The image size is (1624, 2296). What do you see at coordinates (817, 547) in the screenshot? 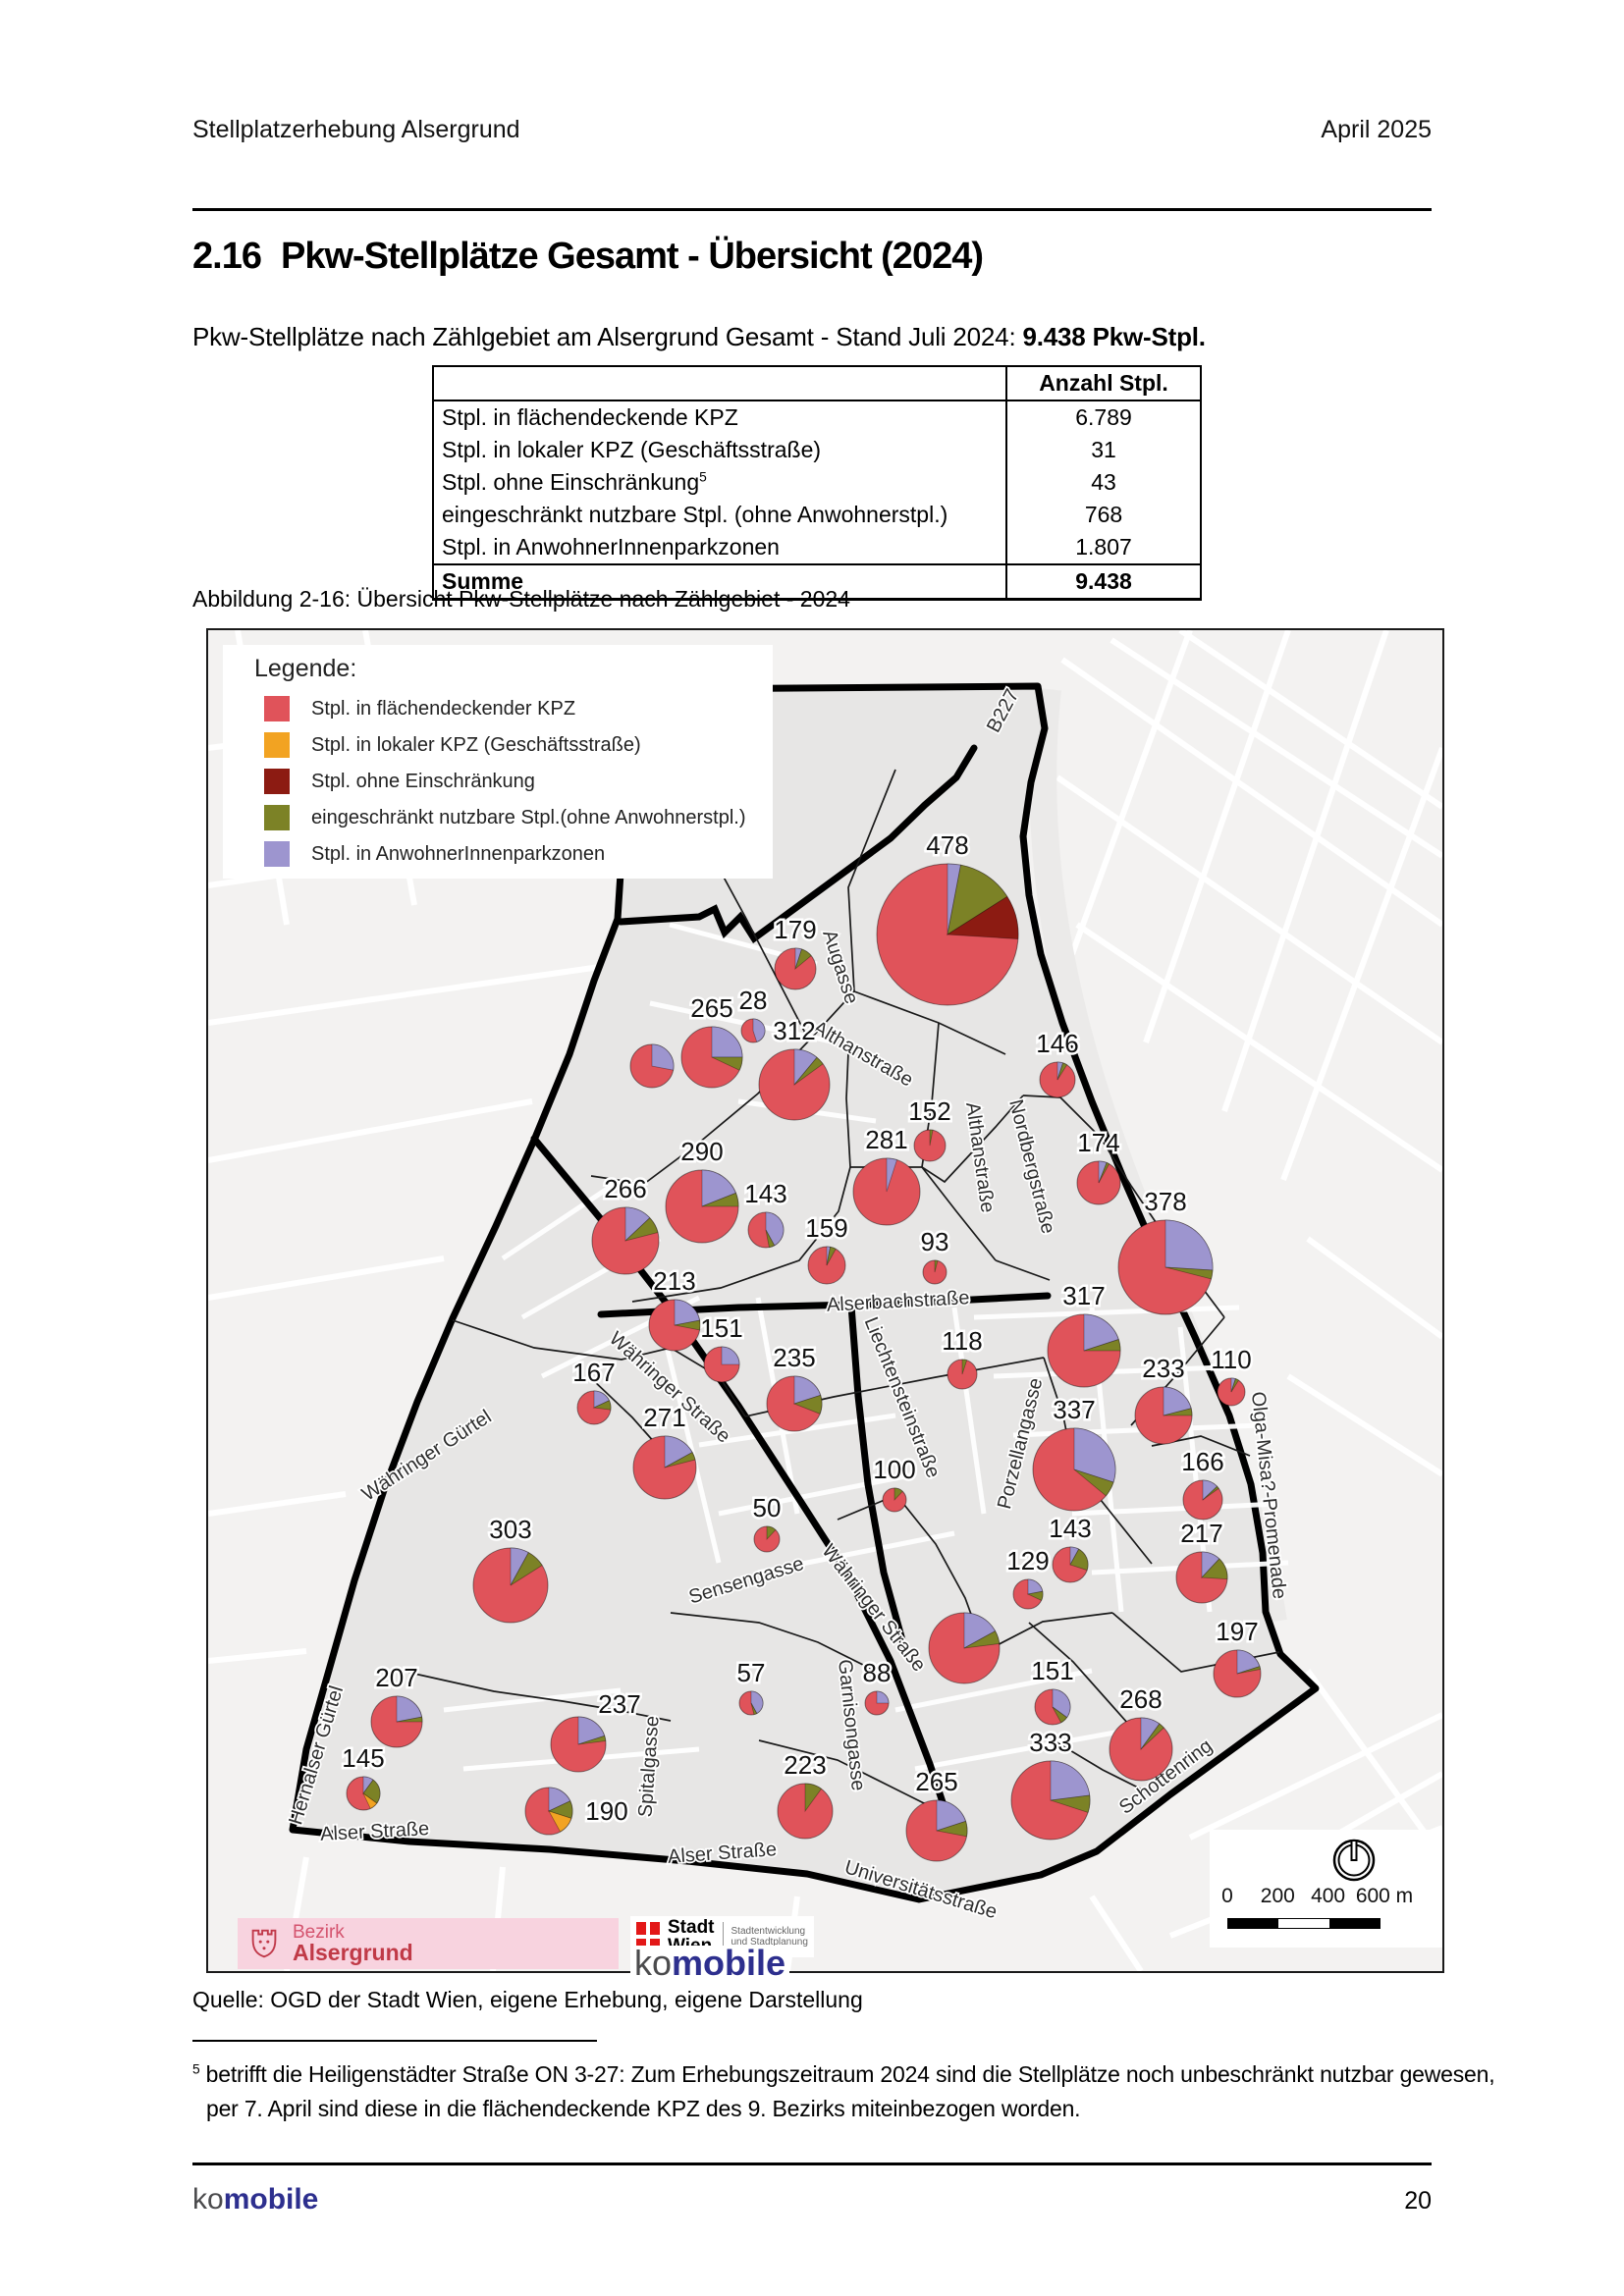
I see `table-row: Stpl. in AnwohnerInnenparkzonen 1.807` at bounding box center [817, 547].